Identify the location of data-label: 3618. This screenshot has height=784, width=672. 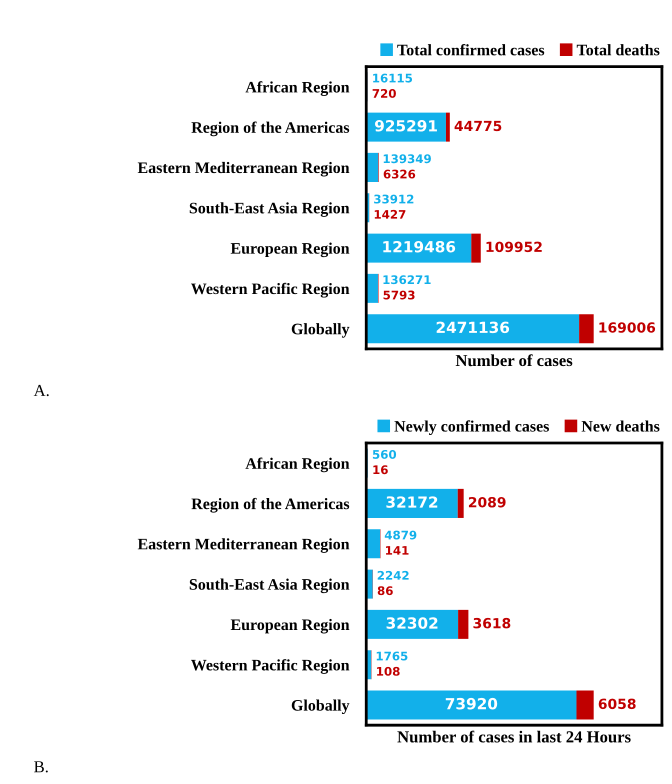
(491, 623).